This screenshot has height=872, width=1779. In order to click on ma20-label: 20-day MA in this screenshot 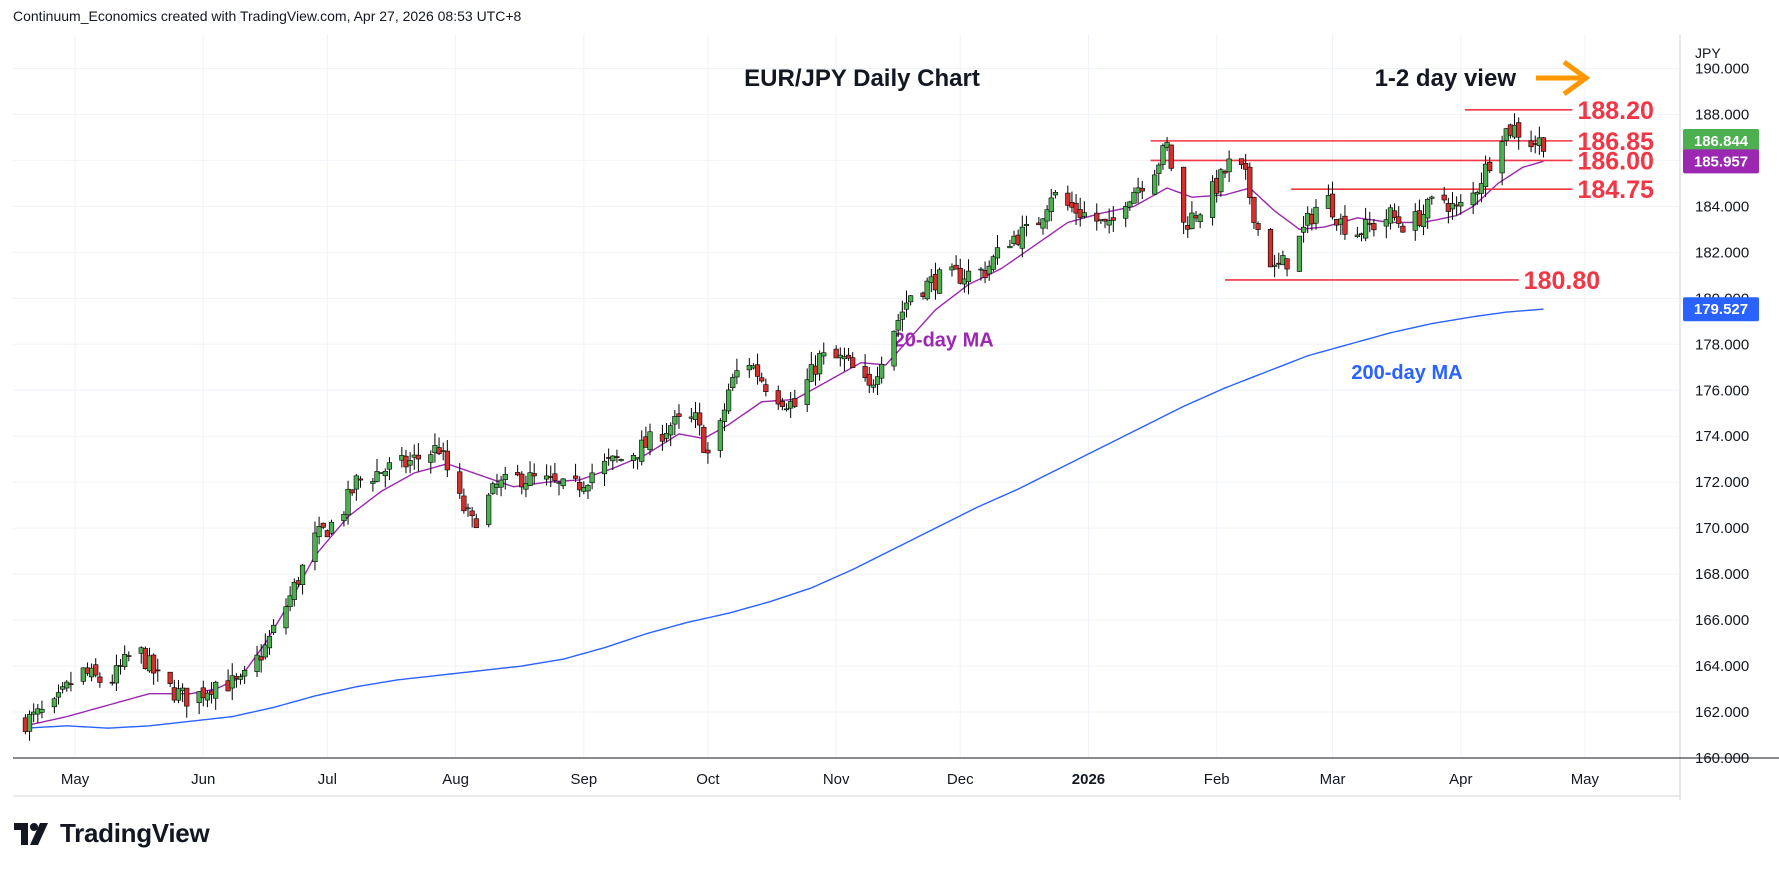, I will do `click(944, 341)`.